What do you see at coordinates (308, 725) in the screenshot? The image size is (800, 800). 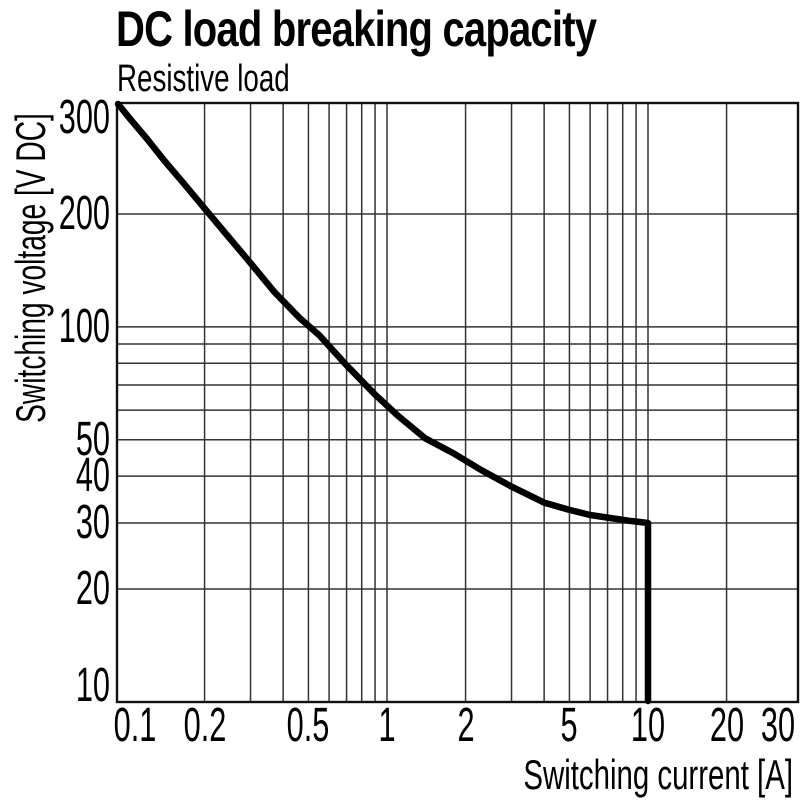 I see `x-tick-label: 0.5` at bounding box center [308, 725].